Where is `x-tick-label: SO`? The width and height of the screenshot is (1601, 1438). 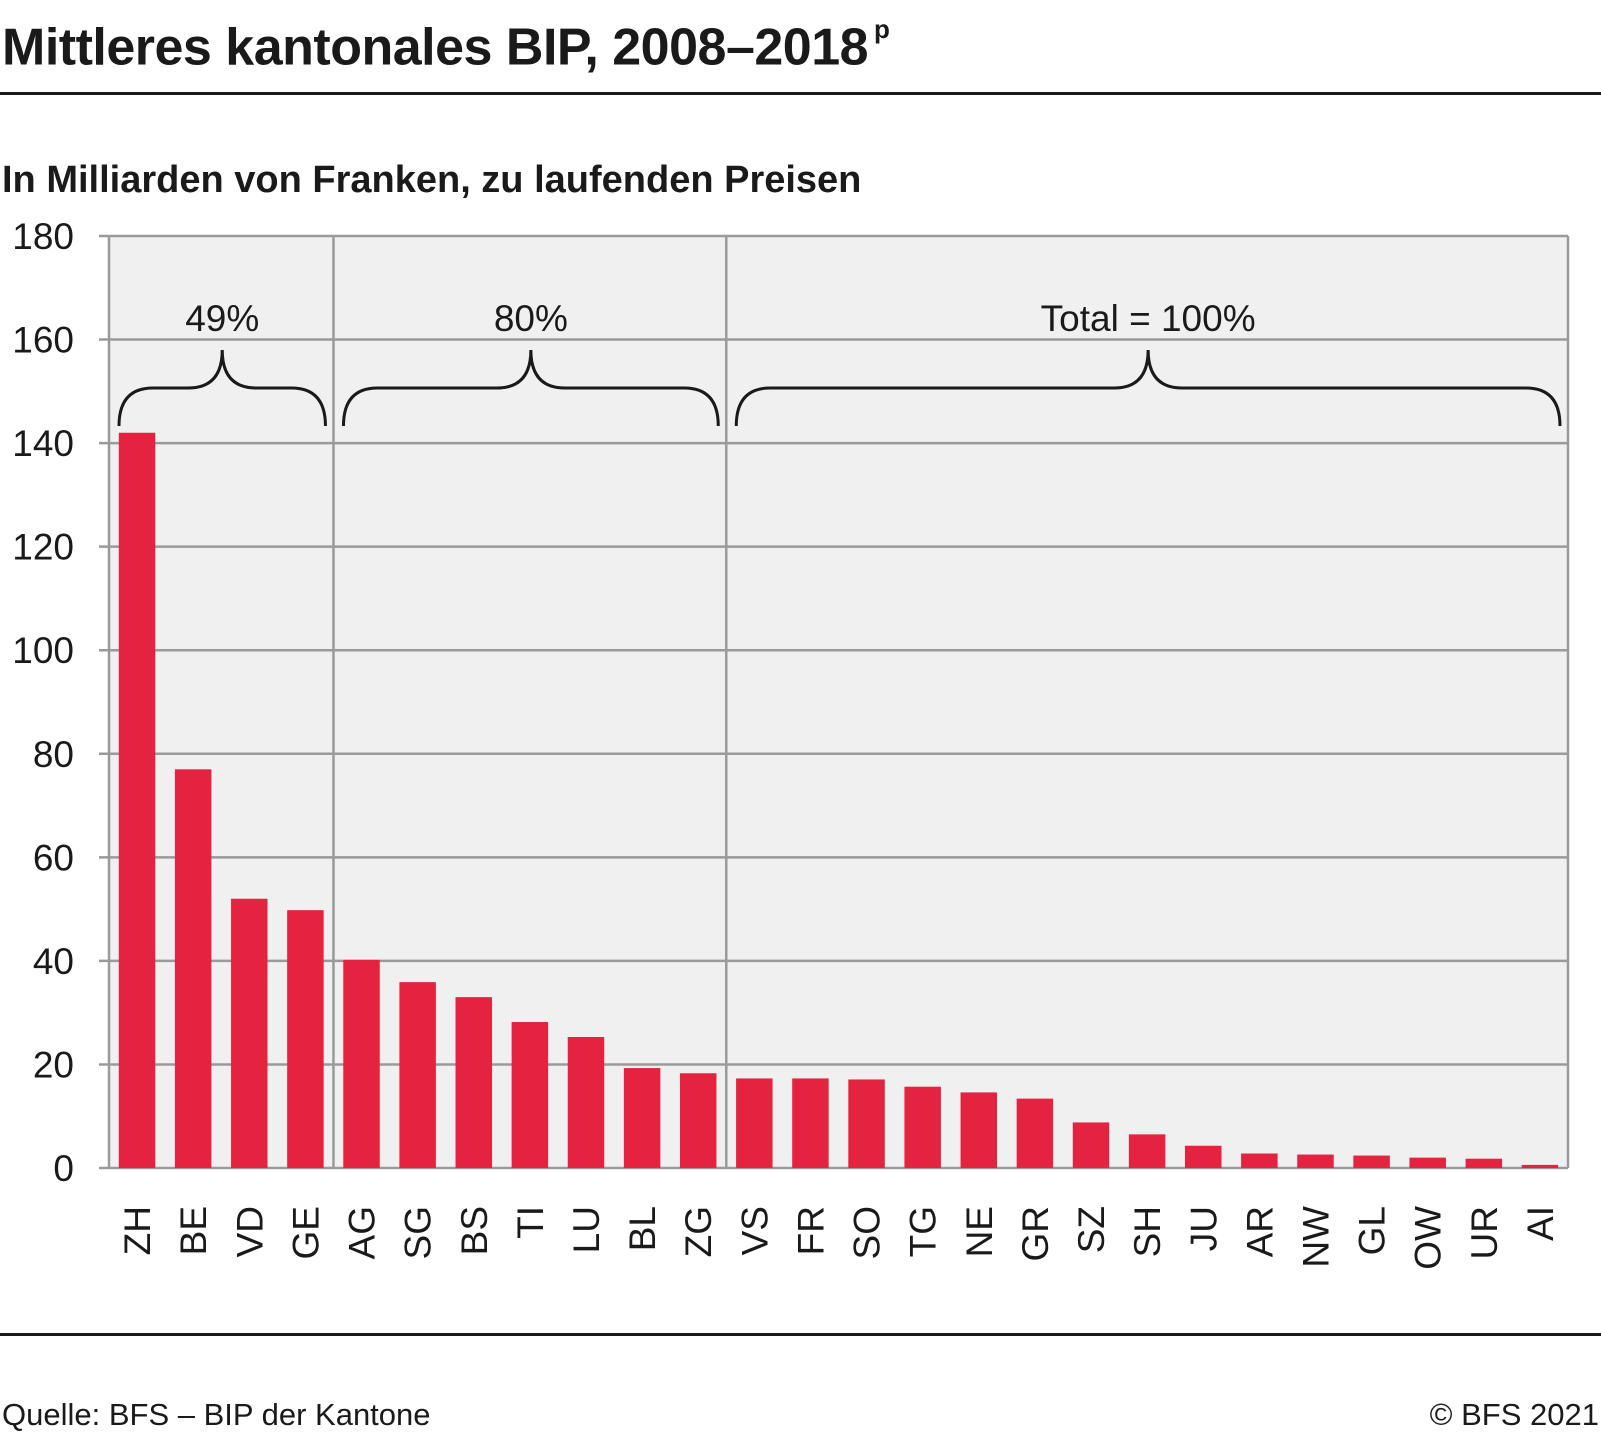 x-tick-label: SO is located at coordinates (867, 1232).